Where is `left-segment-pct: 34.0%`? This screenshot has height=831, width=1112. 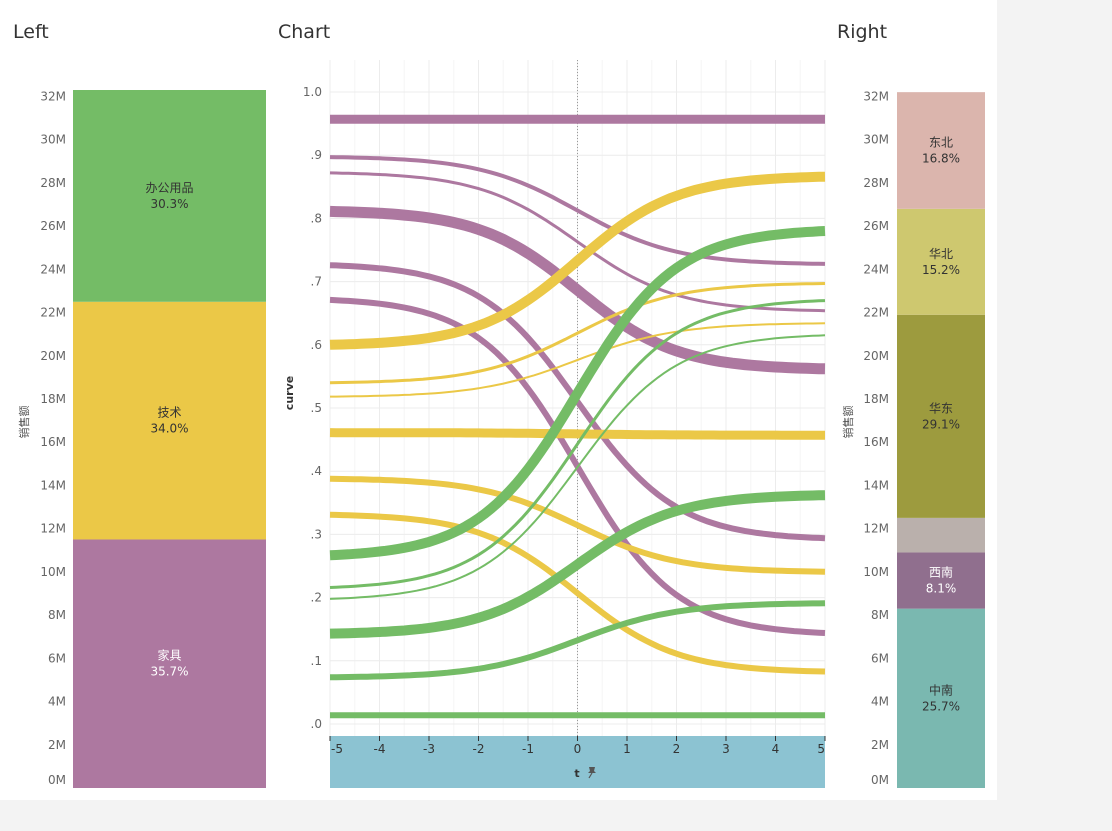 left-segment-pct: 34.0% is located at coordinates (169, 429).